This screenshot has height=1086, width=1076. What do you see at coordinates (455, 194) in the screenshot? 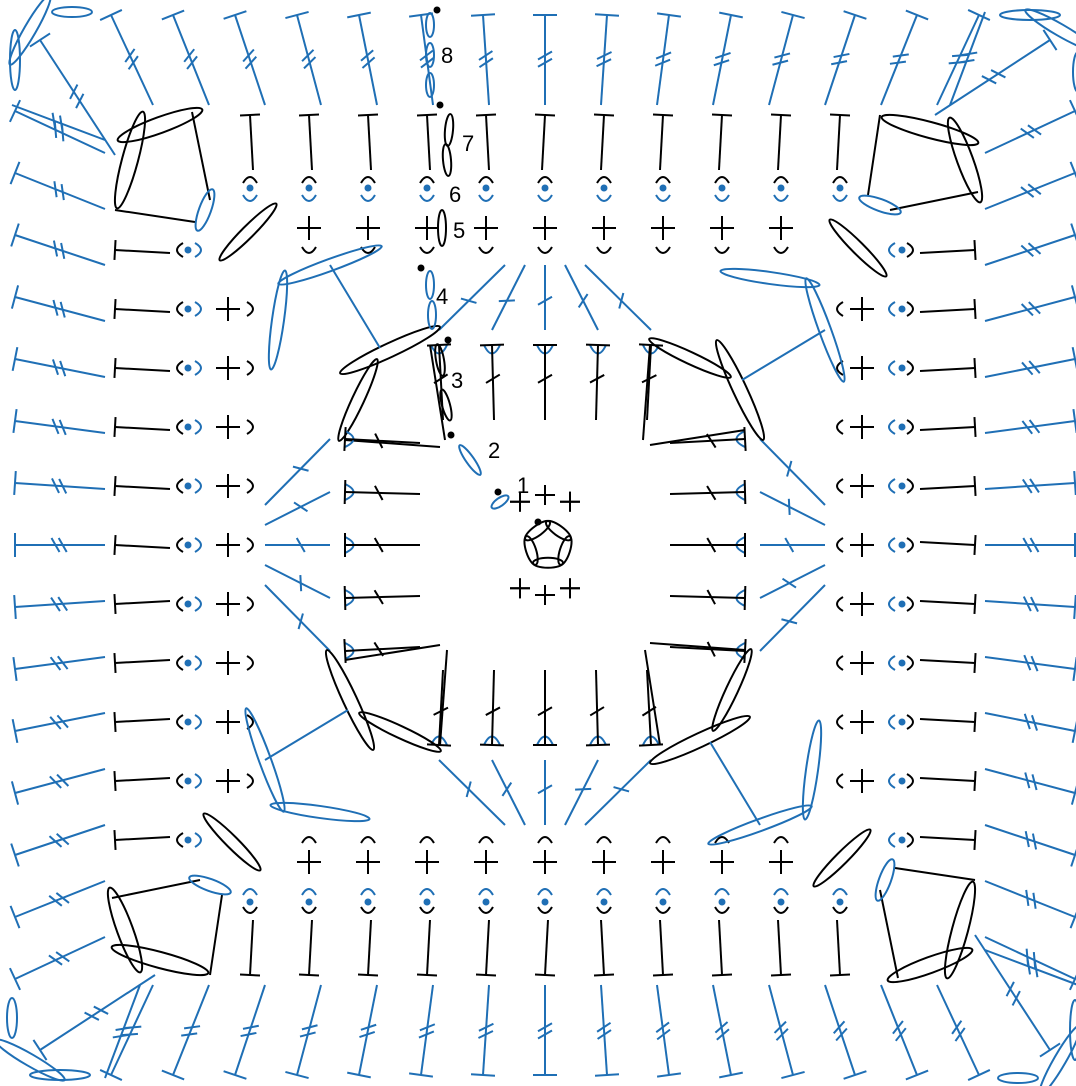
I see `row-label: 6` at bounding box center [455, 194].